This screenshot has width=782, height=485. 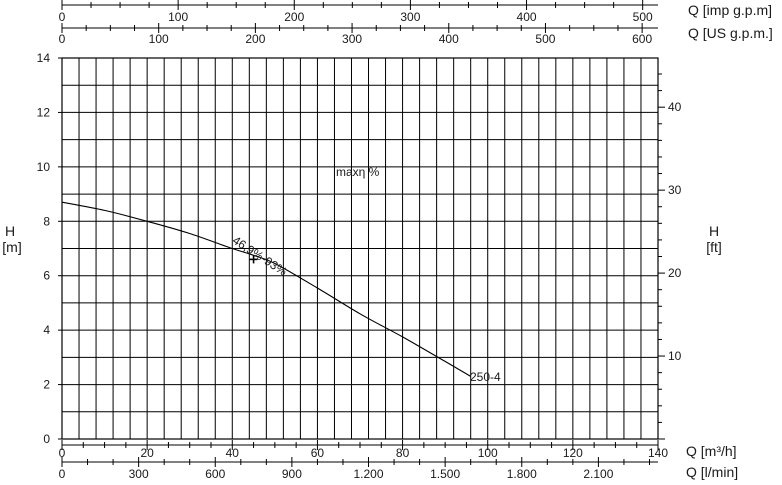 I want to click on y-left-tick-label: 12, so click(x=44, y=112).